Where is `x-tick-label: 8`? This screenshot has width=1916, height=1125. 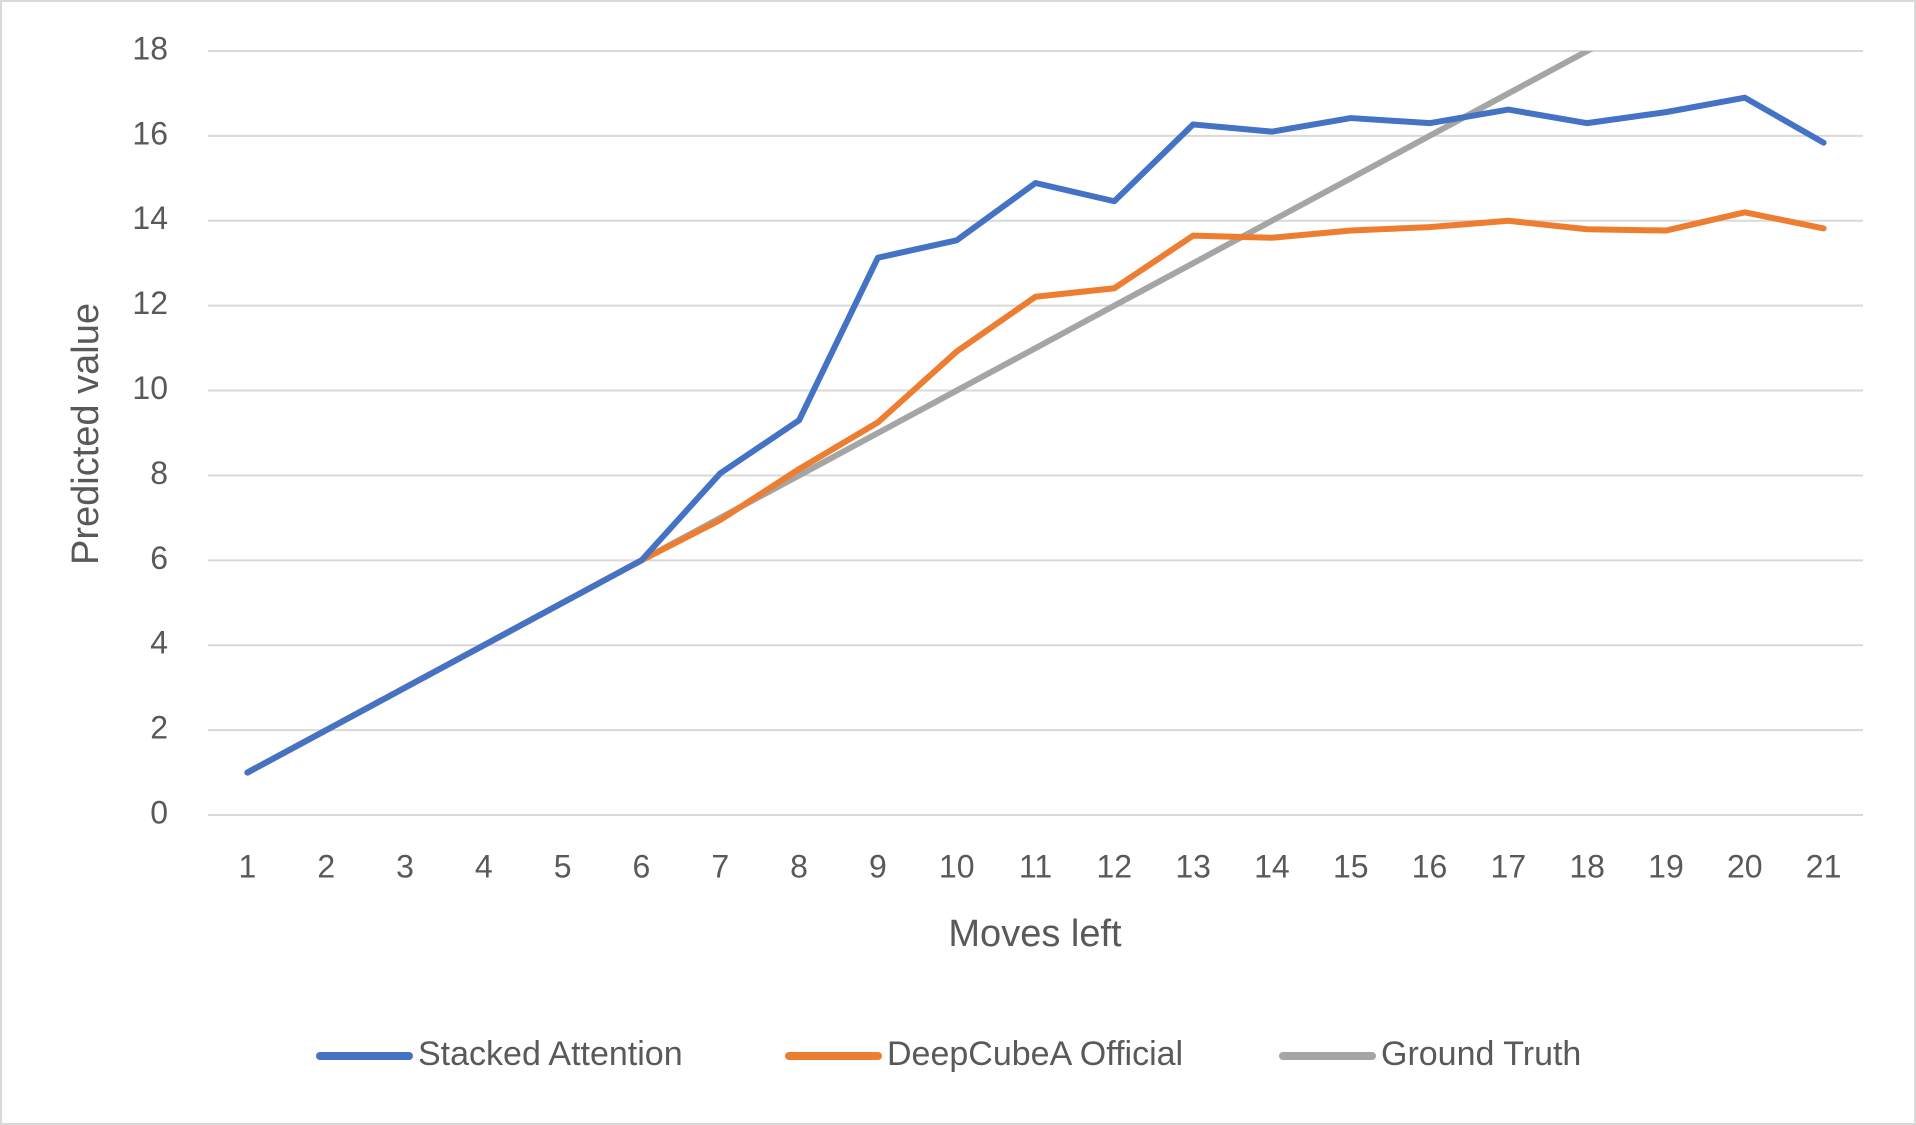
x-tick-label: 8 is located at coordinates (799, 866).